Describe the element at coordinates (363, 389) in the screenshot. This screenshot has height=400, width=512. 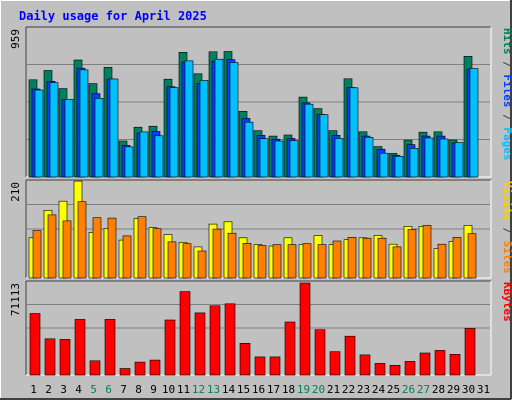
I see `x-tick-label-day-23: 23` at that location.